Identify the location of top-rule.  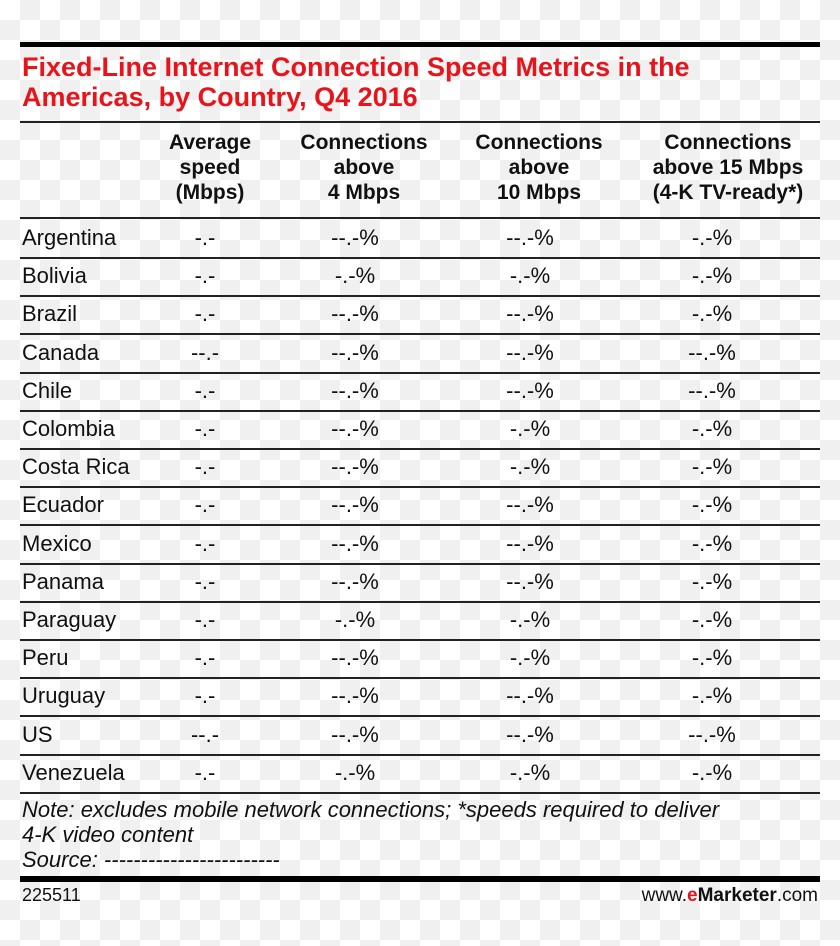
(420, 44).